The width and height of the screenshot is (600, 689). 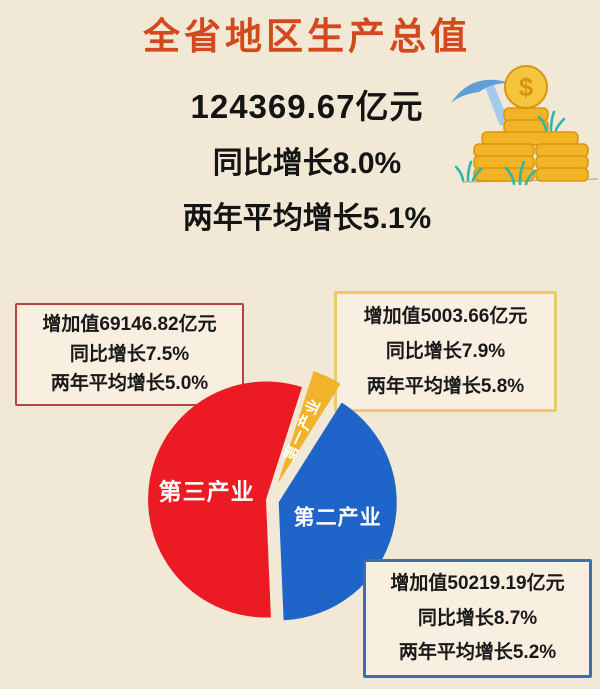 I want to click on total-gdp-value: 124369.67亿元, so click(x=307, y=106).